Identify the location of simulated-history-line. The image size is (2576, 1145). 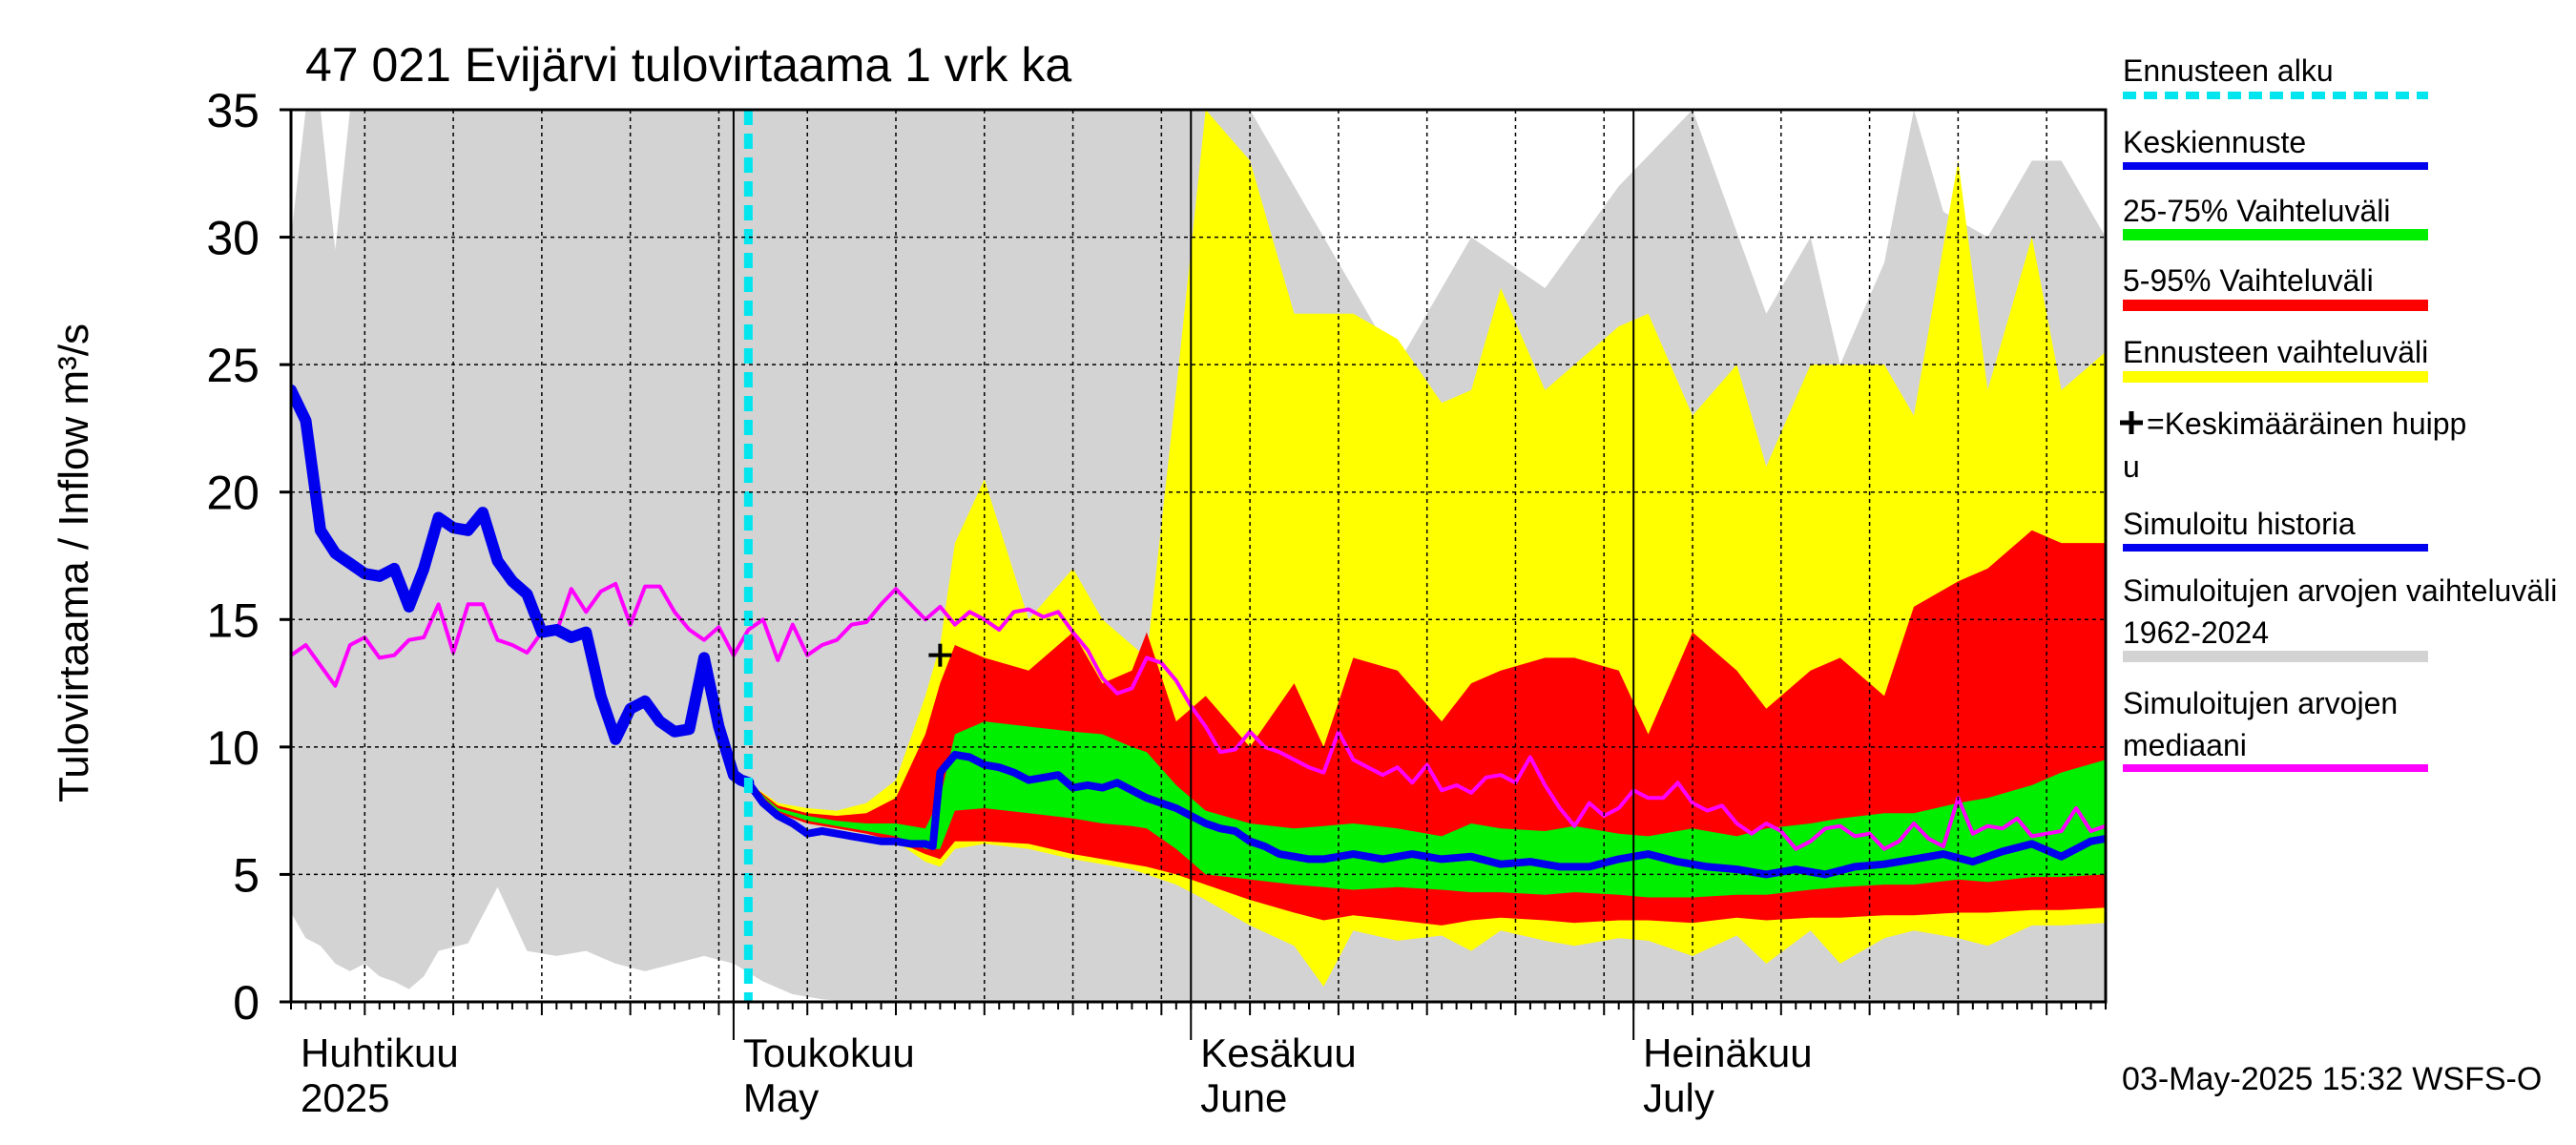
(523, 586).